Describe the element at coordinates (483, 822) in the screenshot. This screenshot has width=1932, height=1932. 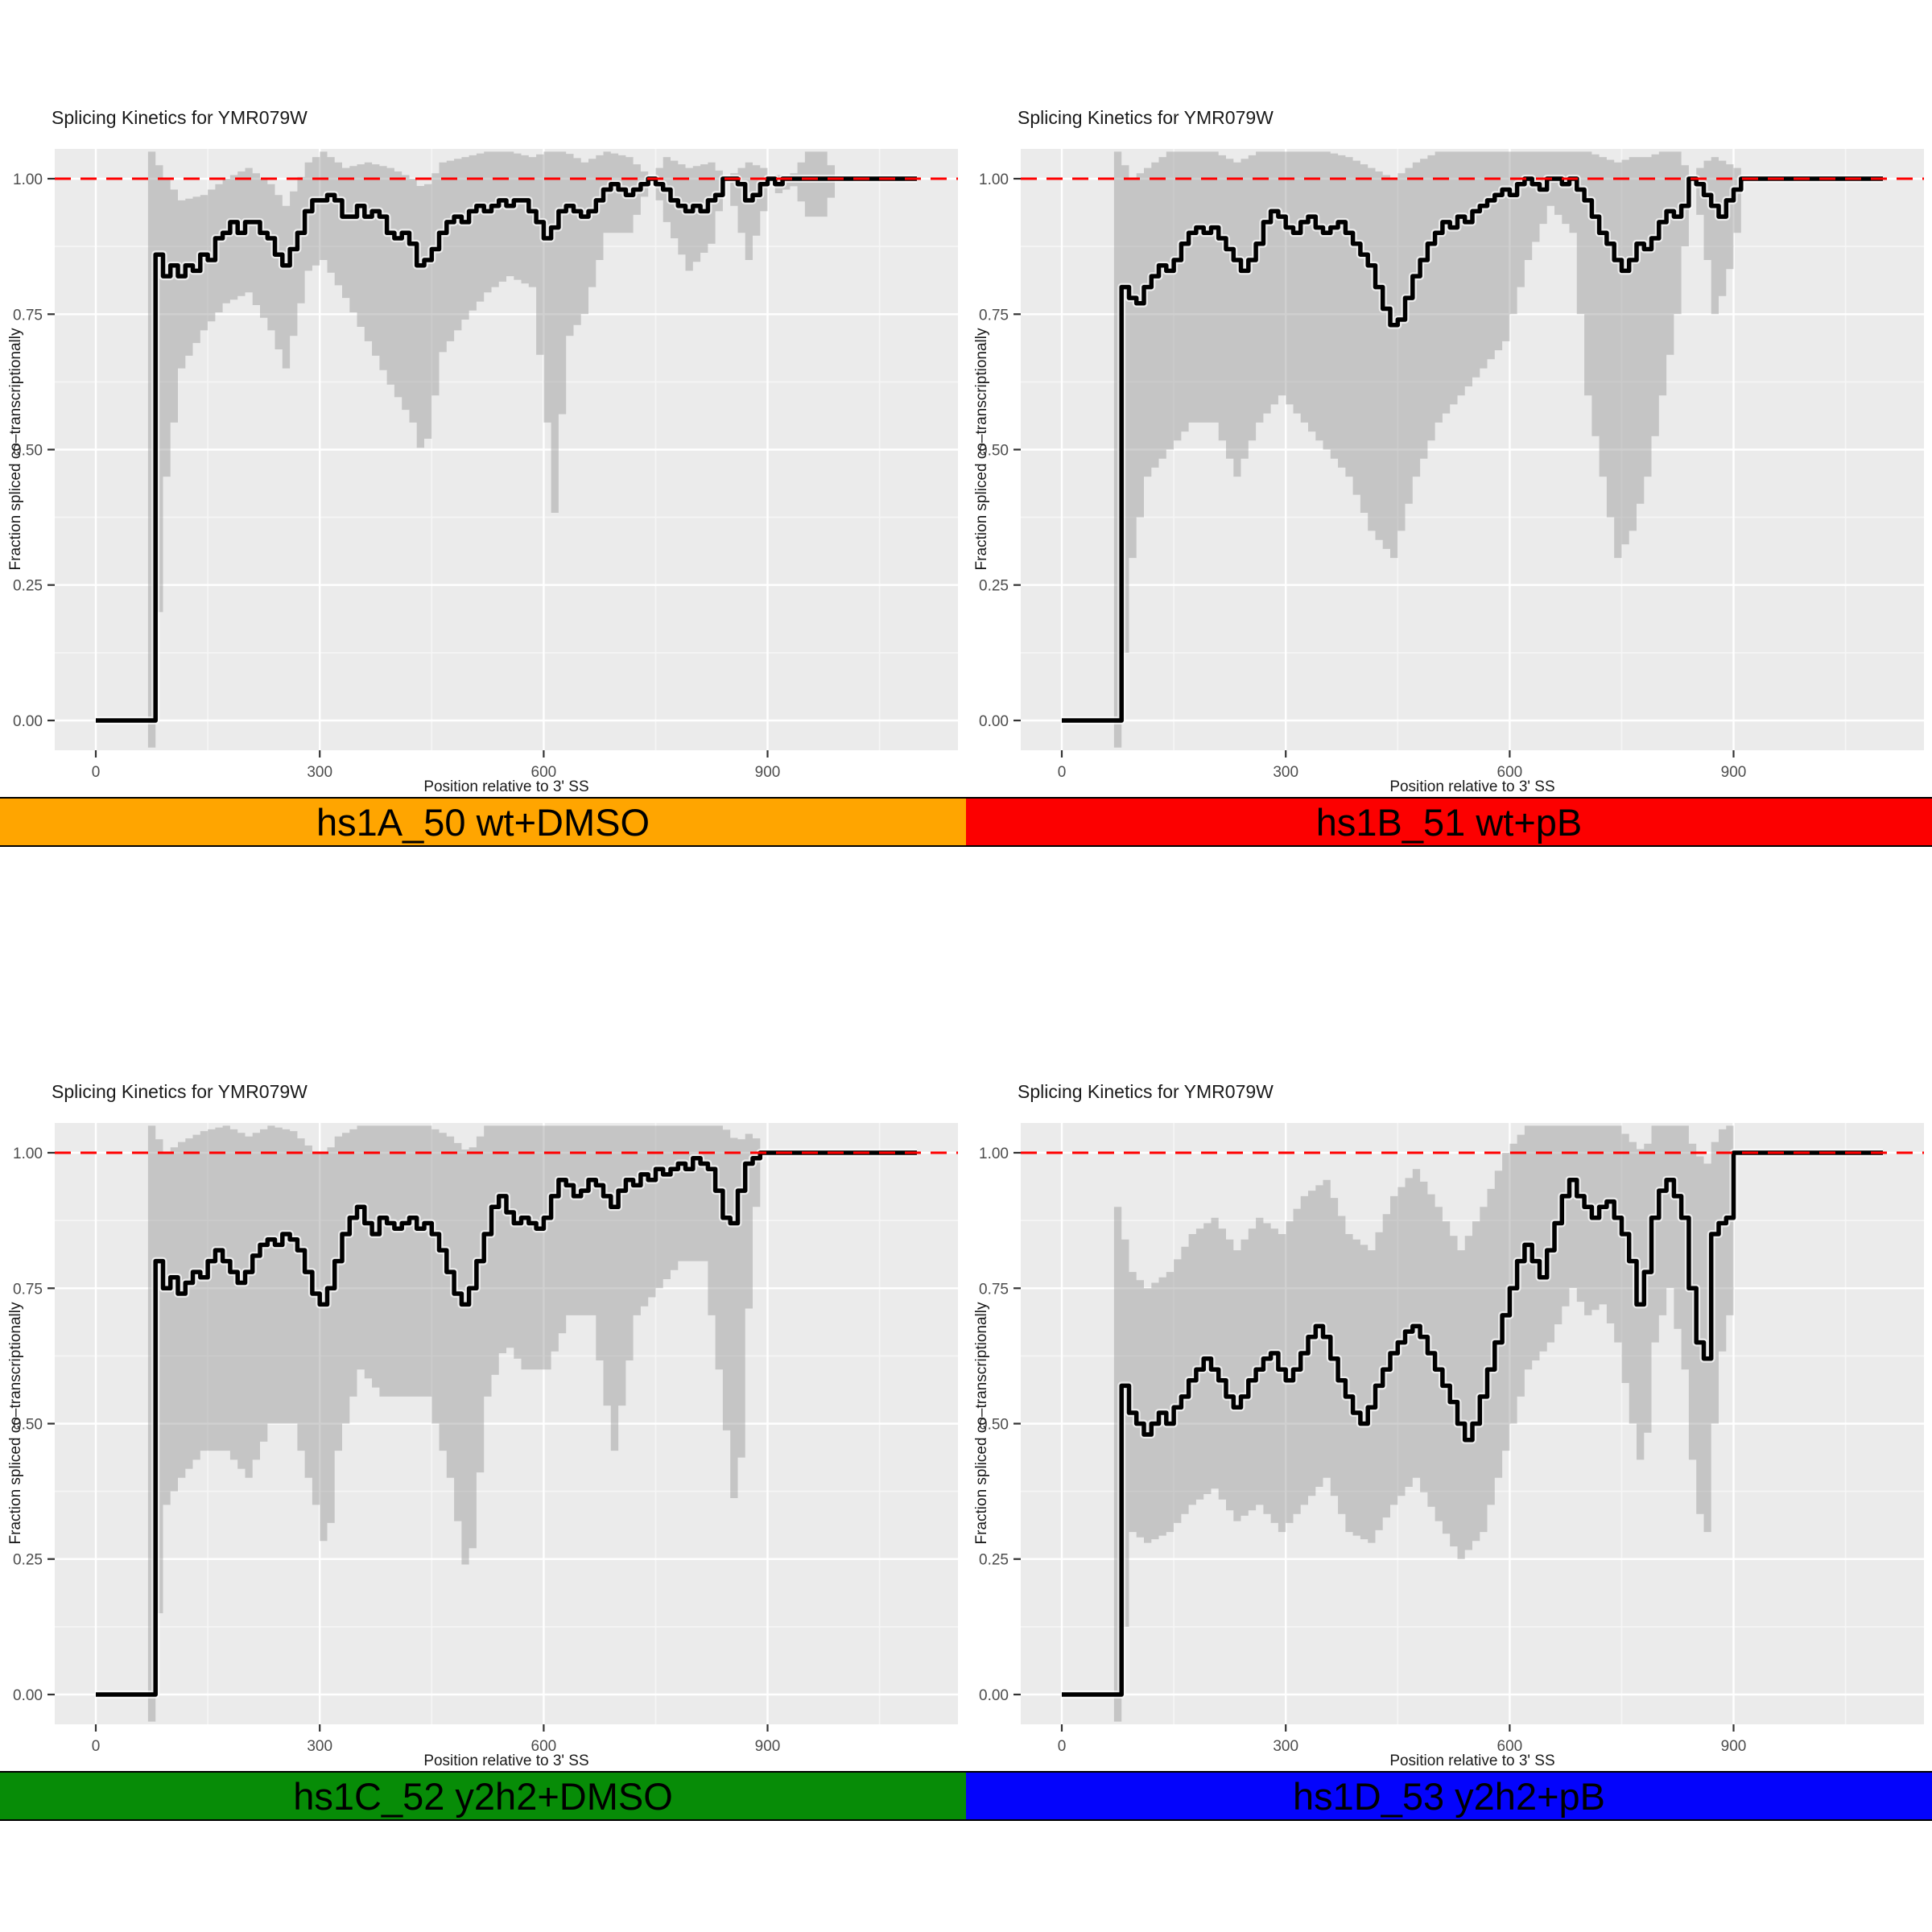
I see `banner-hs1a-50-wt-dmso: hs1A_50 wt+DMSO` at that location.